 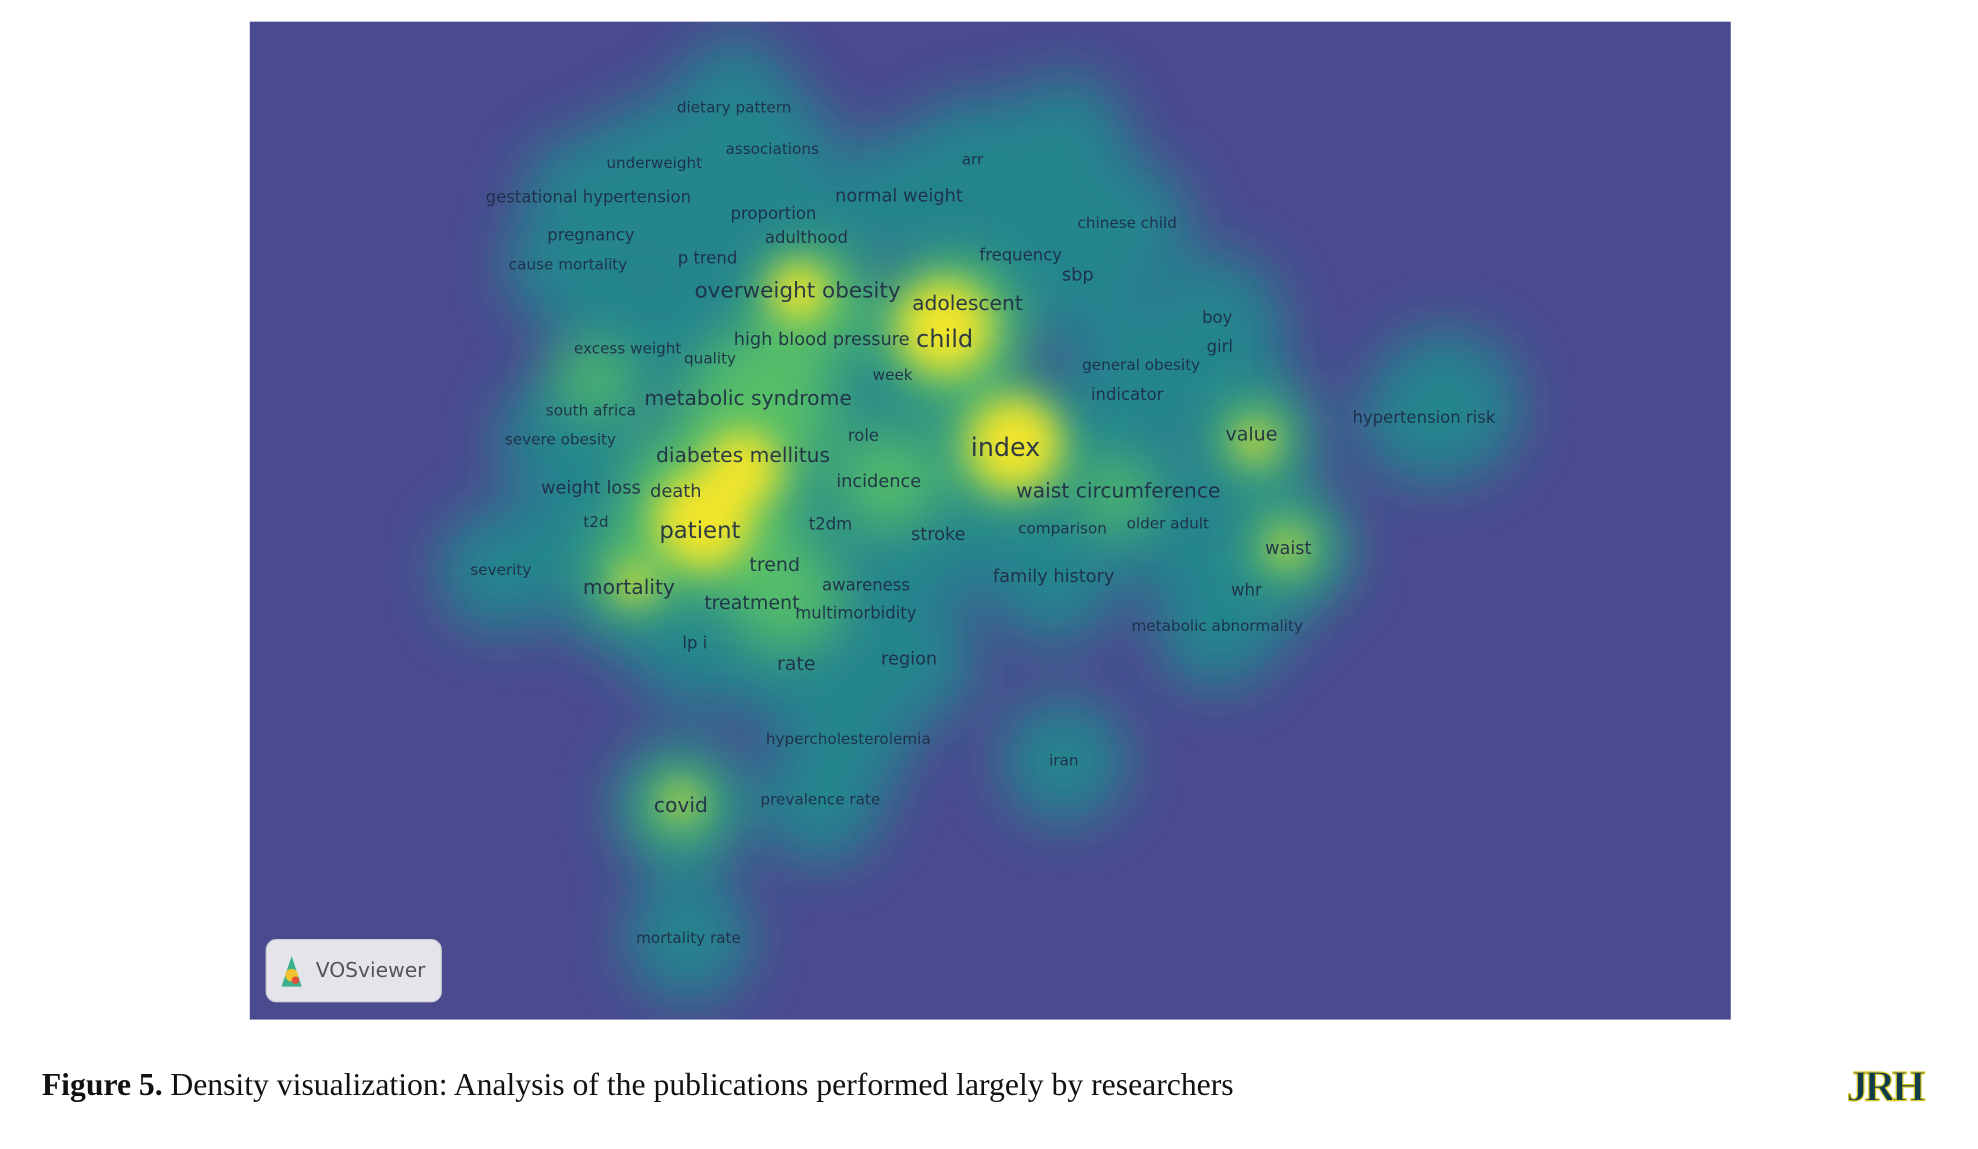 I want to click on term-label: general obesity, so click(x=1141, y=365).